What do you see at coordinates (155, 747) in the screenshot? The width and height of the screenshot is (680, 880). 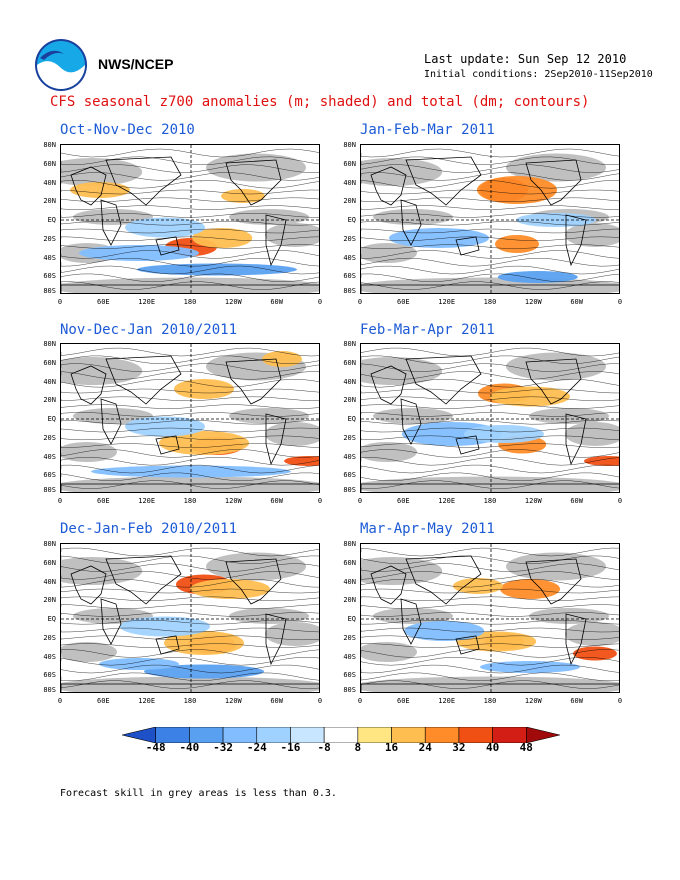 I see `colorbar-tick-label: -48` at bounding box center [155, 747].